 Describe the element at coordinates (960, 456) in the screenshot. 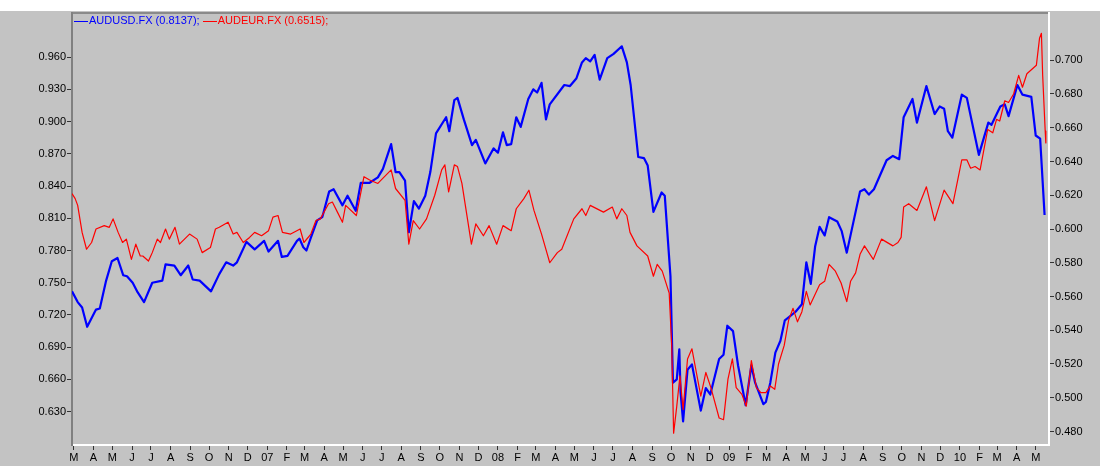

I see `x-tick-label: 10` at that location.